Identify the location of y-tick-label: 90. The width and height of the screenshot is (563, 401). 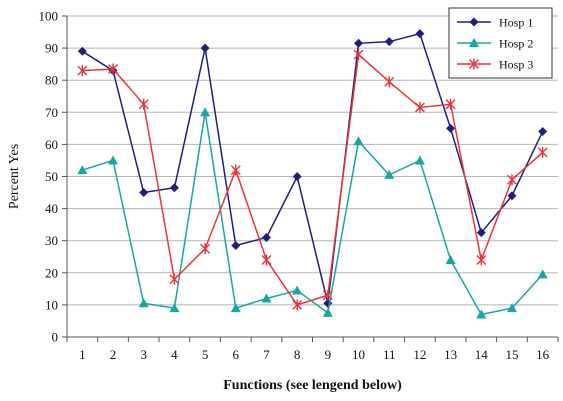
(51, 48).